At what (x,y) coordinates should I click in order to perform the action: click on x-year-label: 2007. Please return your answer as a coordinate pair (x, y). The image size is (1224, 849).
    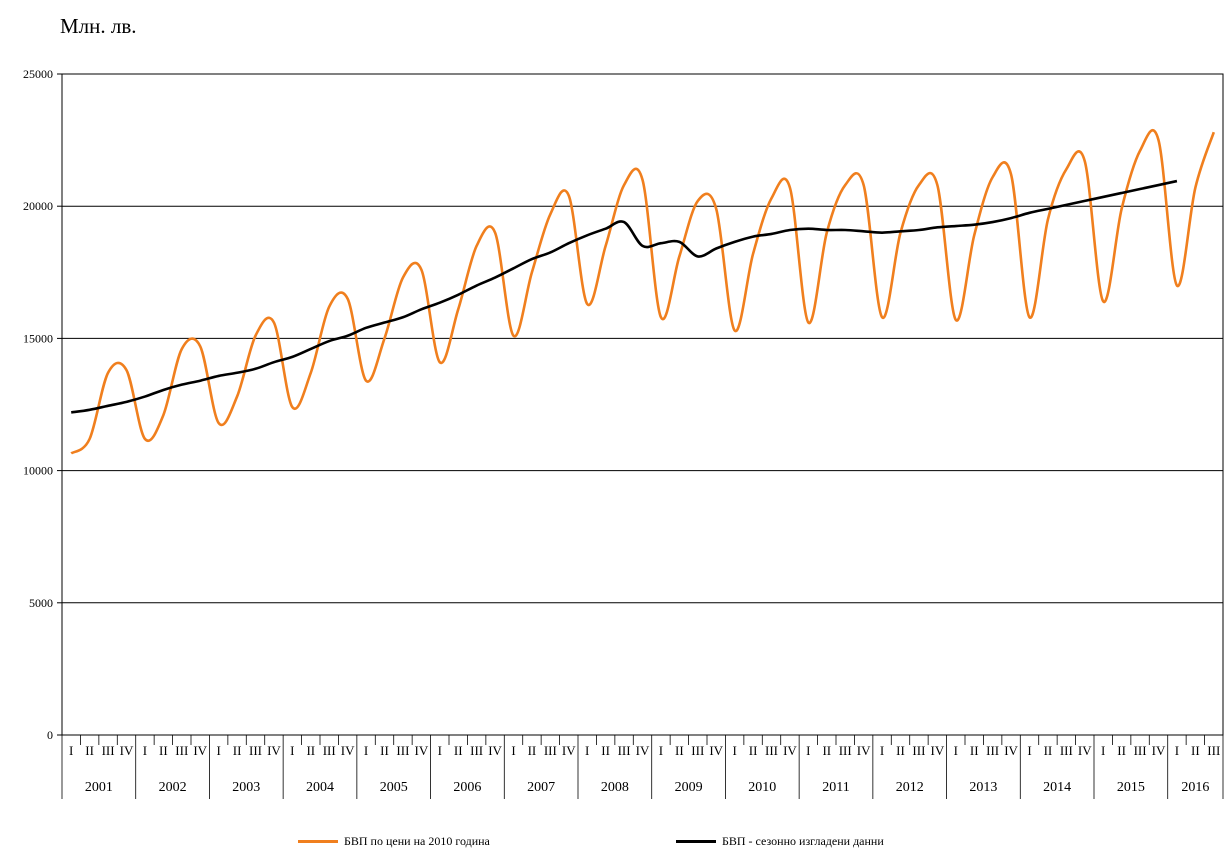
    Looking at the image, I should click on (541, 787).